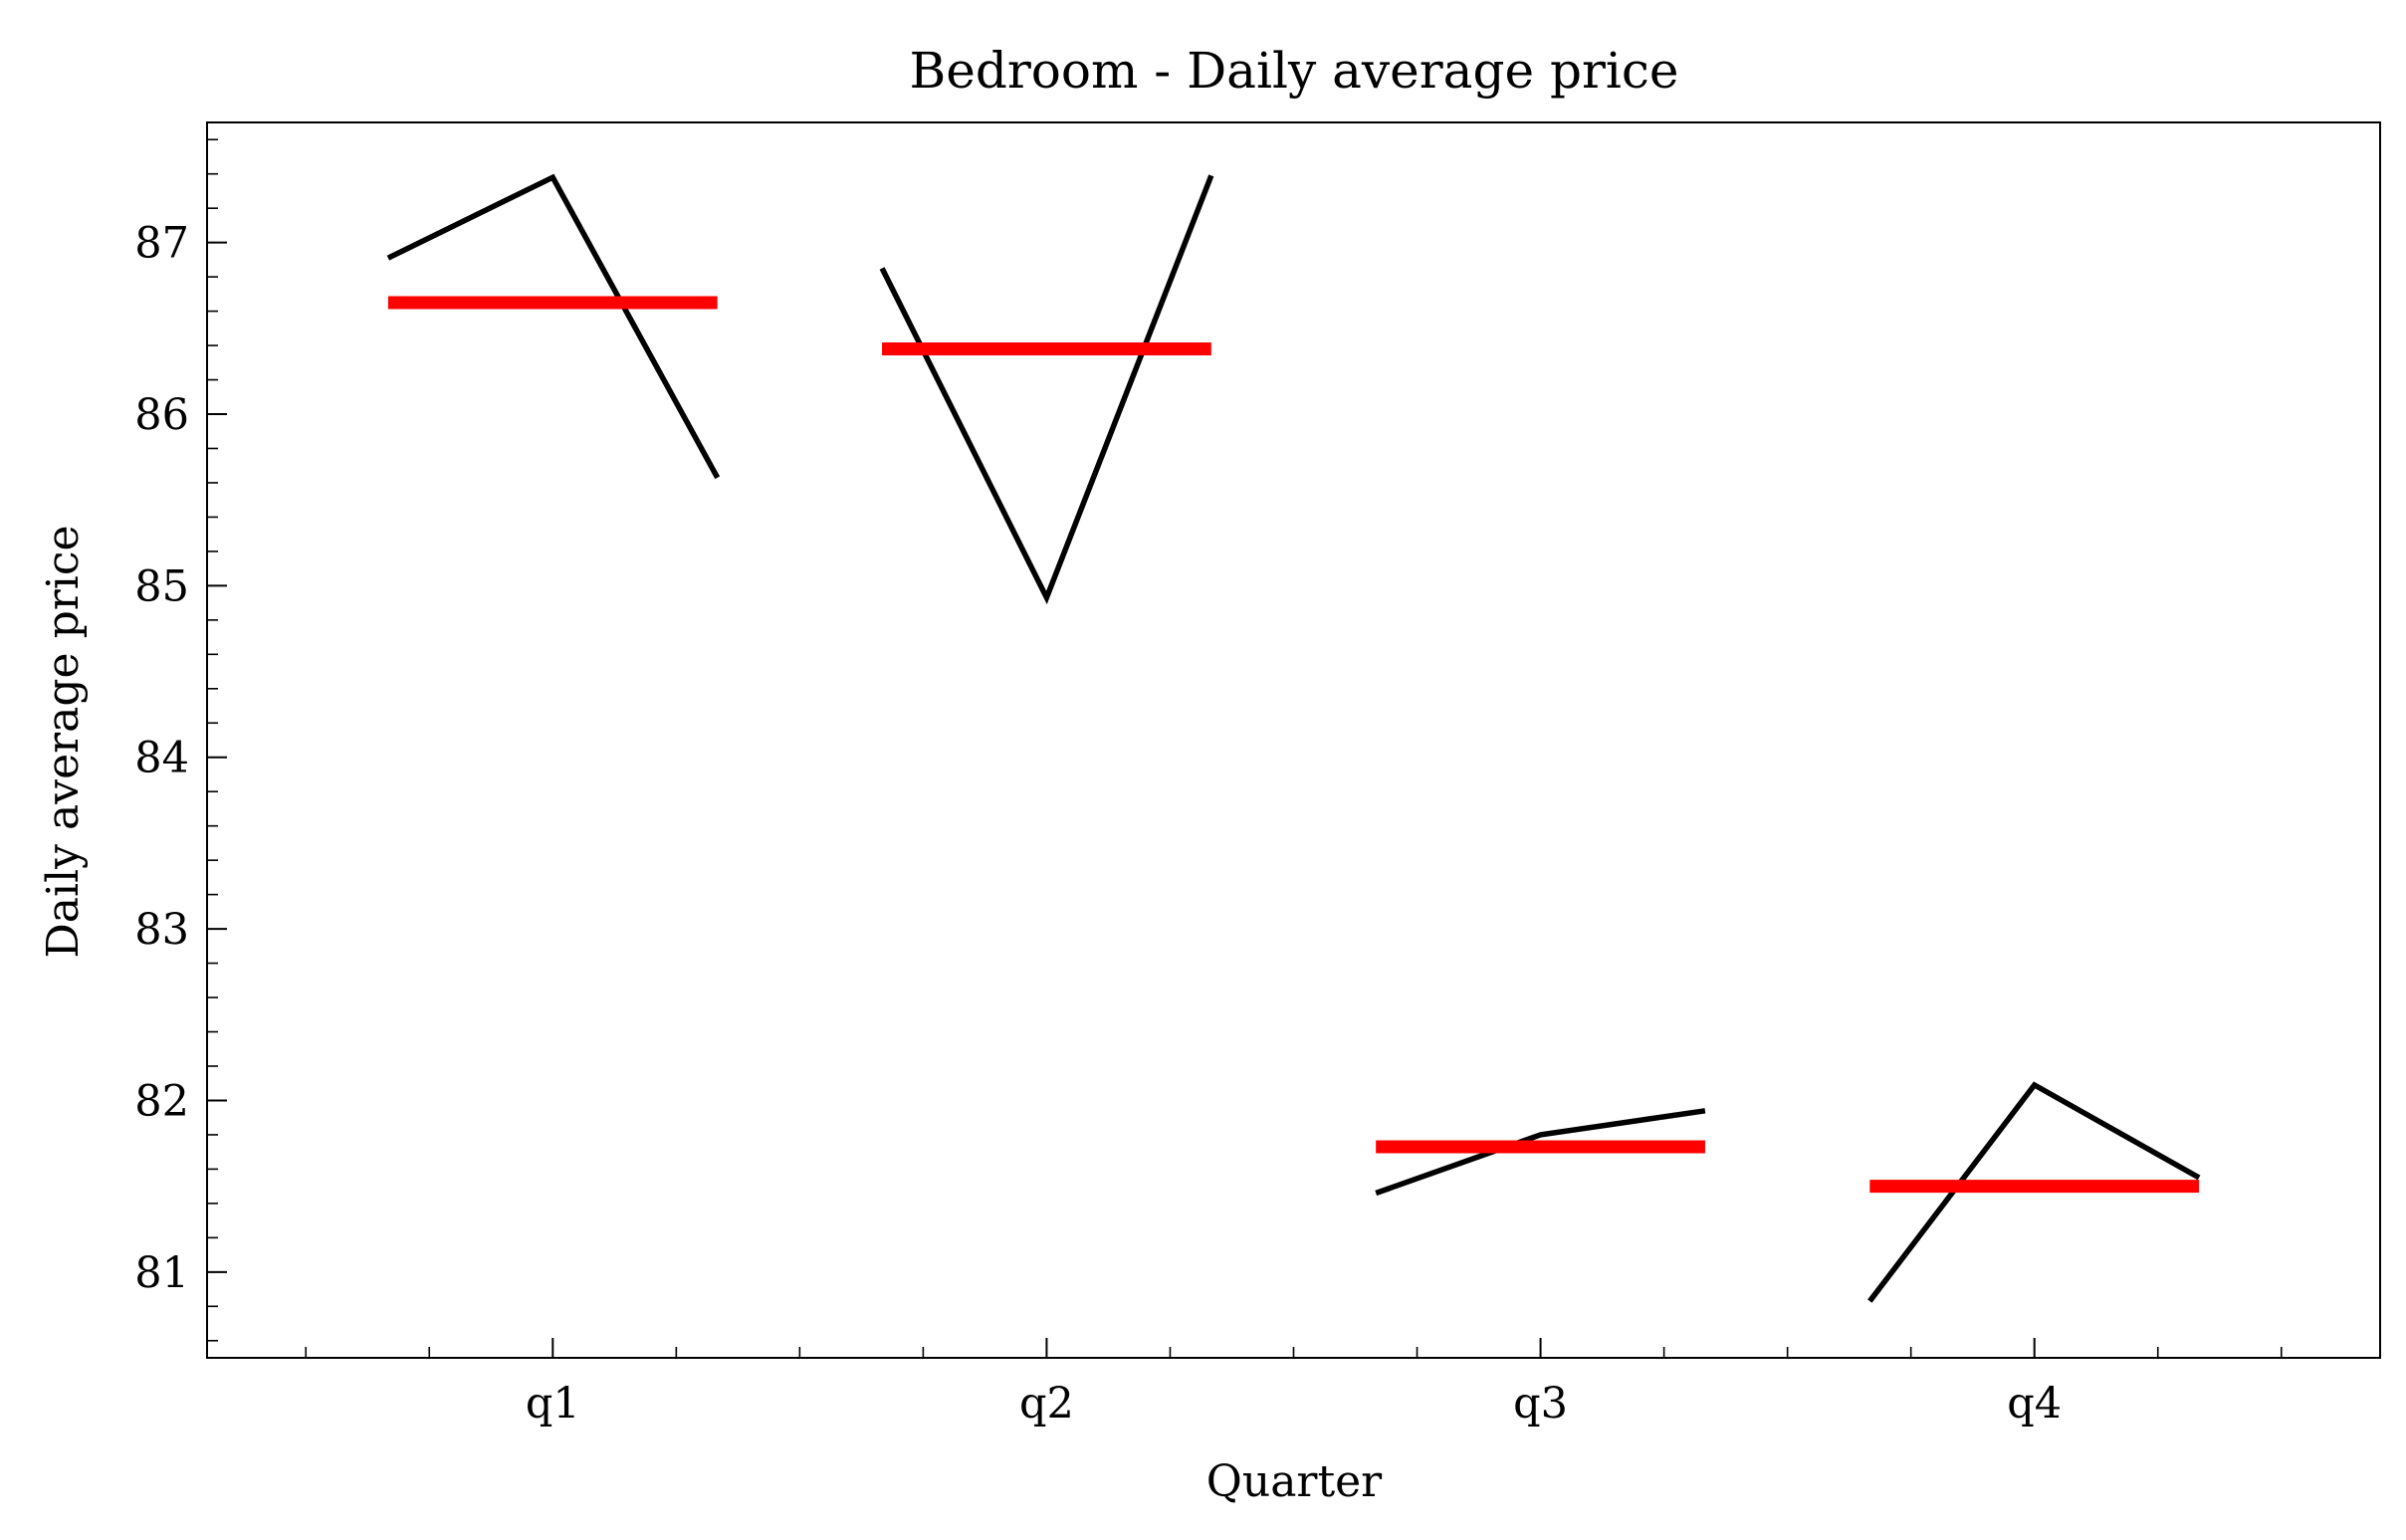 The height and width of the screenshot is (1540, 2406). Describe the element at coordinates (64, 742) in the screenshot. I see `y-axis-label: Daily average price` at that location.